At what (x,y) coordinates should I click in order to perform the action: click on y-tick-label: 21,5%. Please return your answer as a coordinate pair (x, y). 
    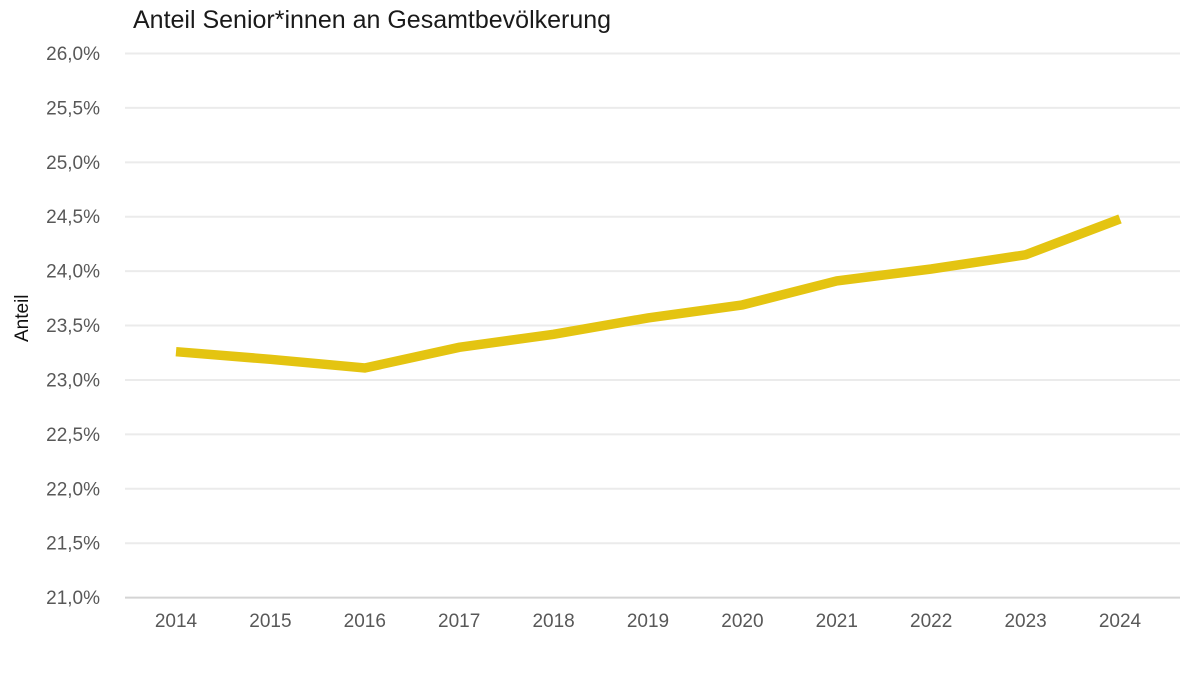
    Looking at the image, I should click on (73, 544).